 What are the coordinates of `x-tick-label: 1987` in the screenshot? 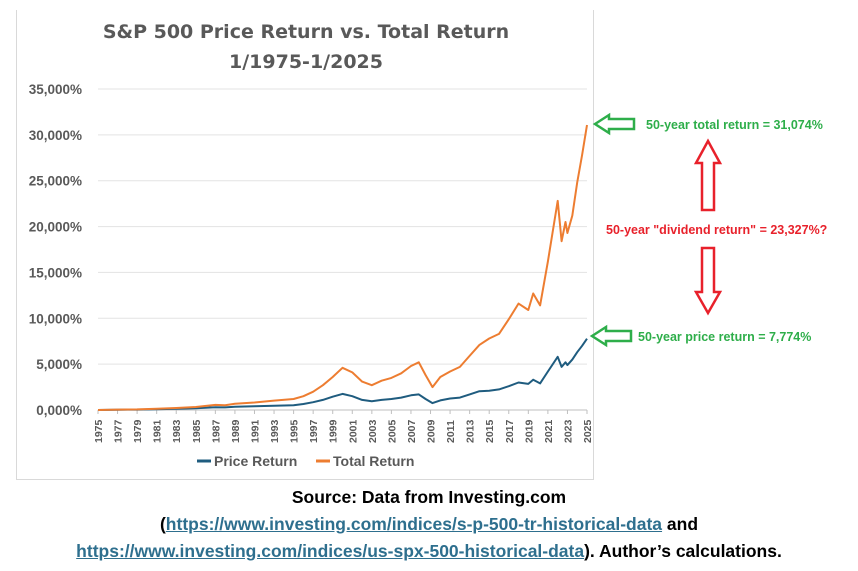 It's located at (216, 431).